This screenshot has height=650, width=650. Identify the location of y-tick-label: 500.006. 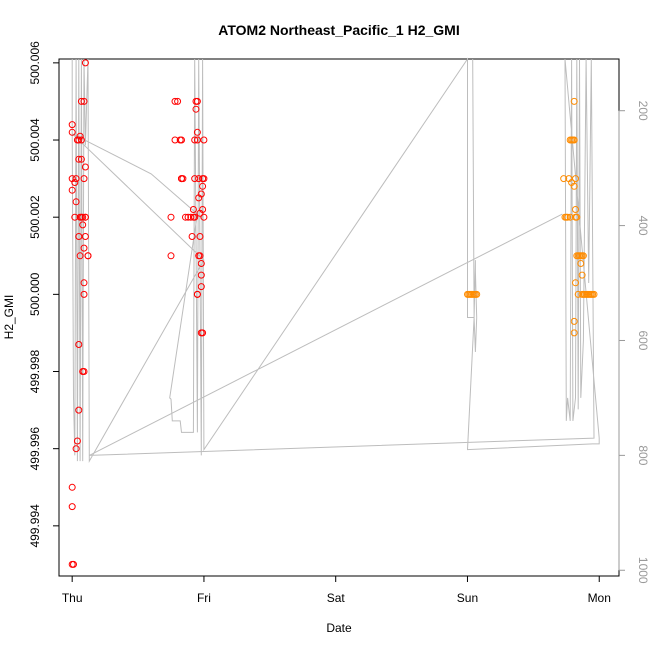
(35, 63).